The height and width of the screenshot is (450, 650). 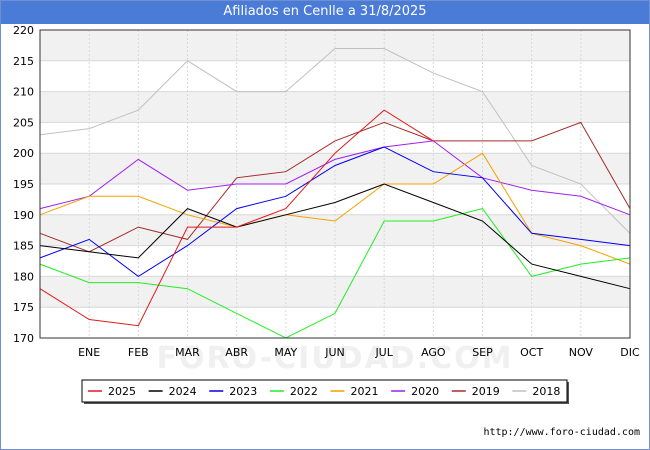 I want to click on x-tick-label: FEB, so click(x=138, y=352).